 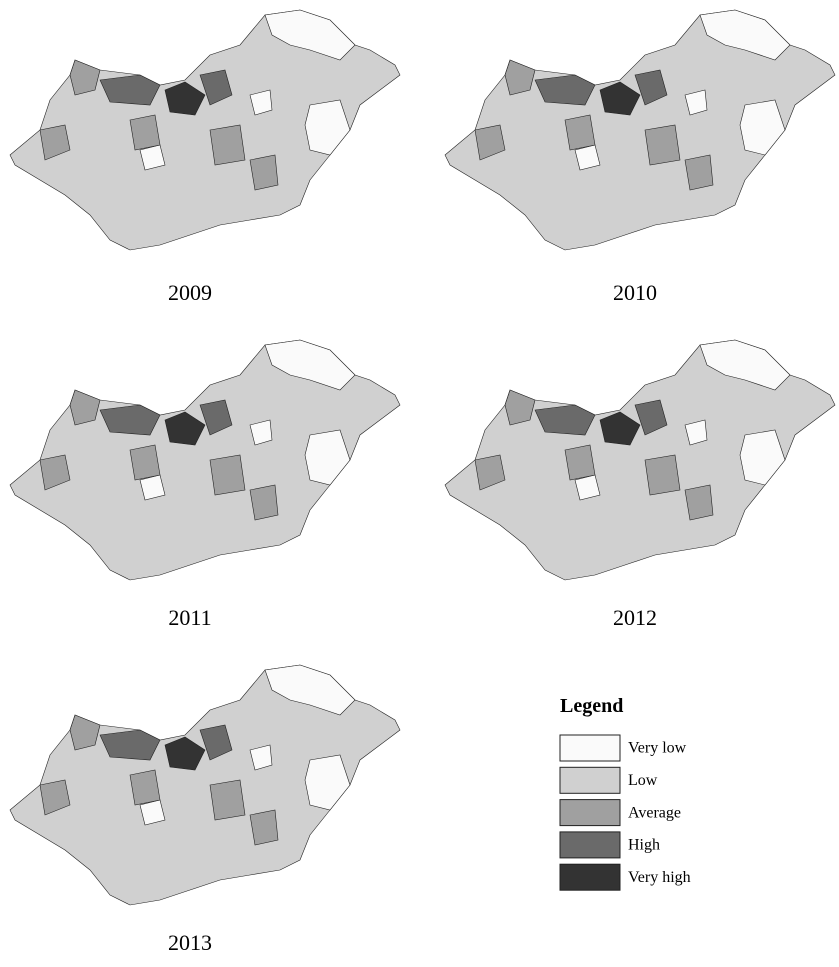 I want to click on legend-title: Legend, so click(x=591, y=706).